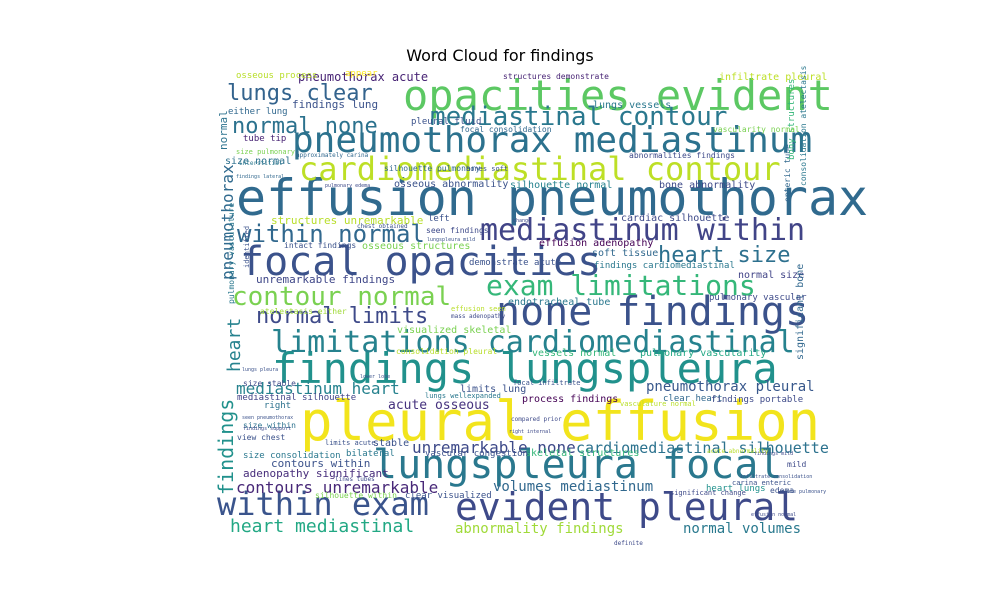 The image size is (1000, 600). I want to click on word-adenopathy-significant: adenopathy significant, so click(316, 473).